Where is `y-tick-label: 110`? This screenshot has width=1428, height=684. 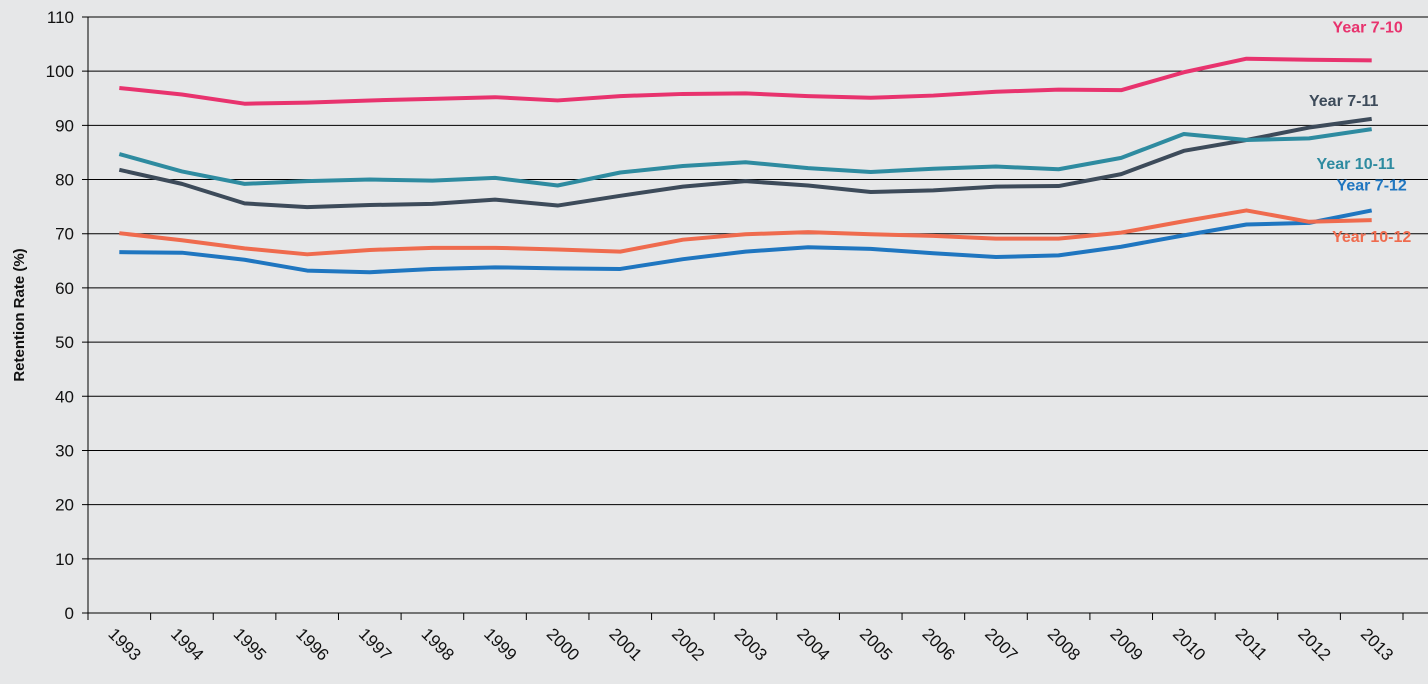
y-tick-label: 110 is located at coordinates (60, 17).